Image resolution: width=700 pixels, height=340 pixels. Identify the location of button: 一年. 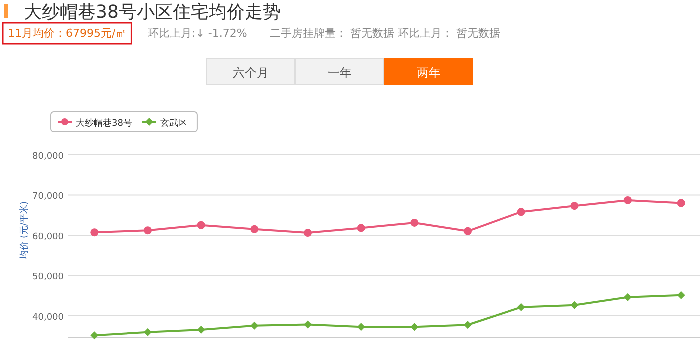
(340, 72).